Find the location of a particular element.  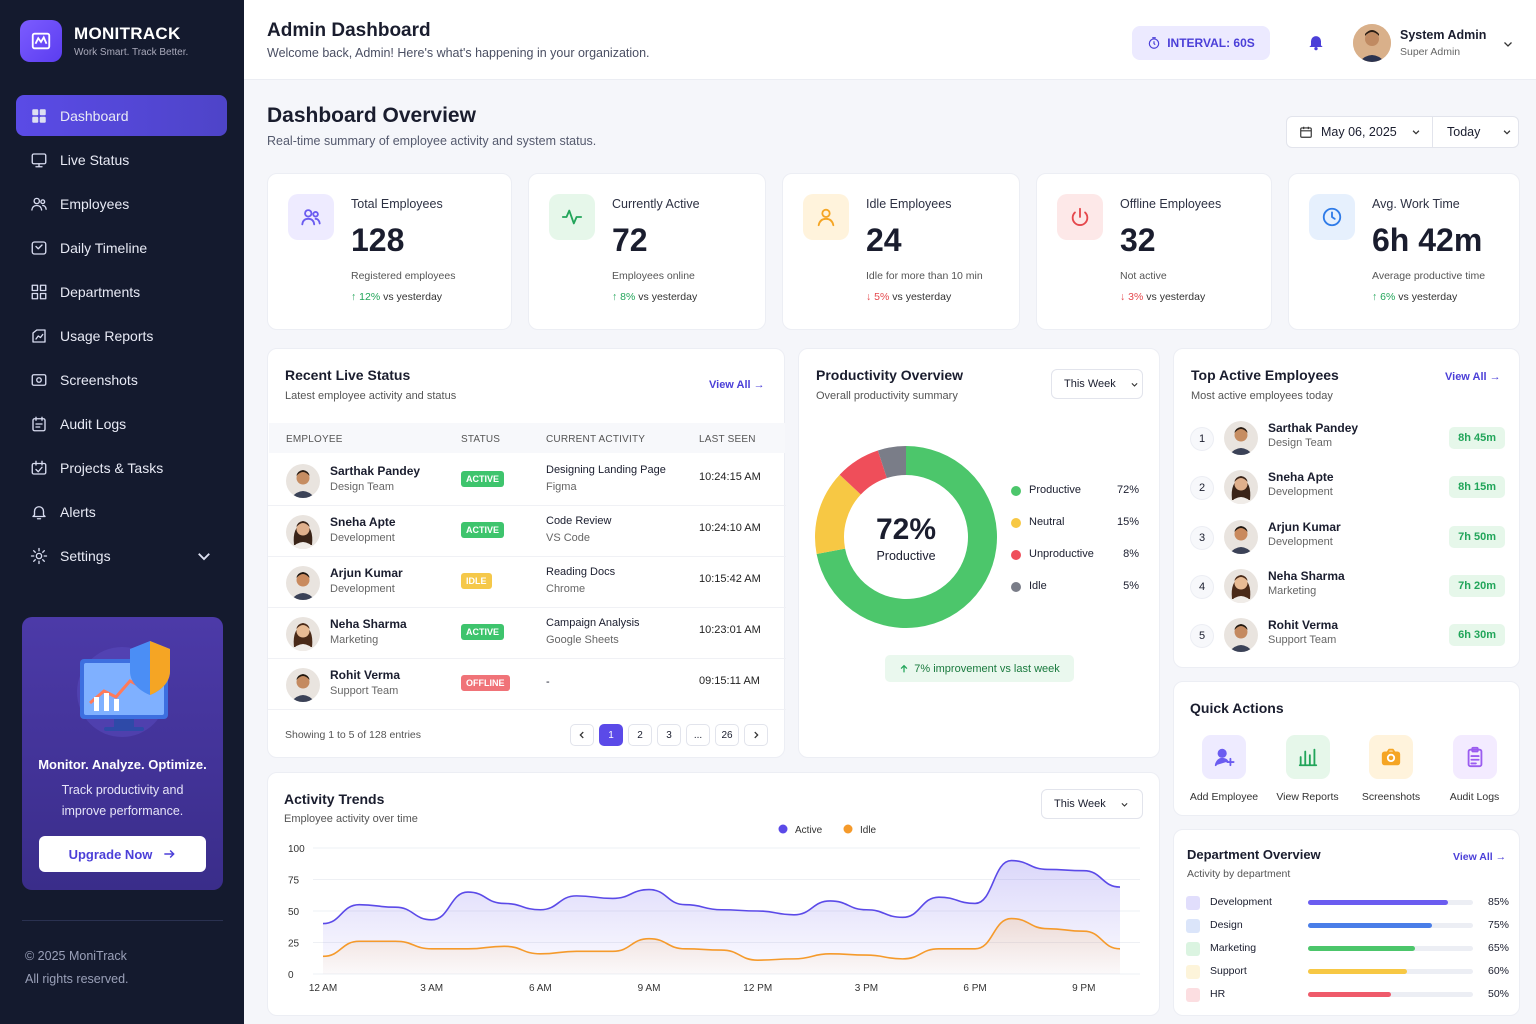

page-button: 26 is located at coordinates (727, 735).